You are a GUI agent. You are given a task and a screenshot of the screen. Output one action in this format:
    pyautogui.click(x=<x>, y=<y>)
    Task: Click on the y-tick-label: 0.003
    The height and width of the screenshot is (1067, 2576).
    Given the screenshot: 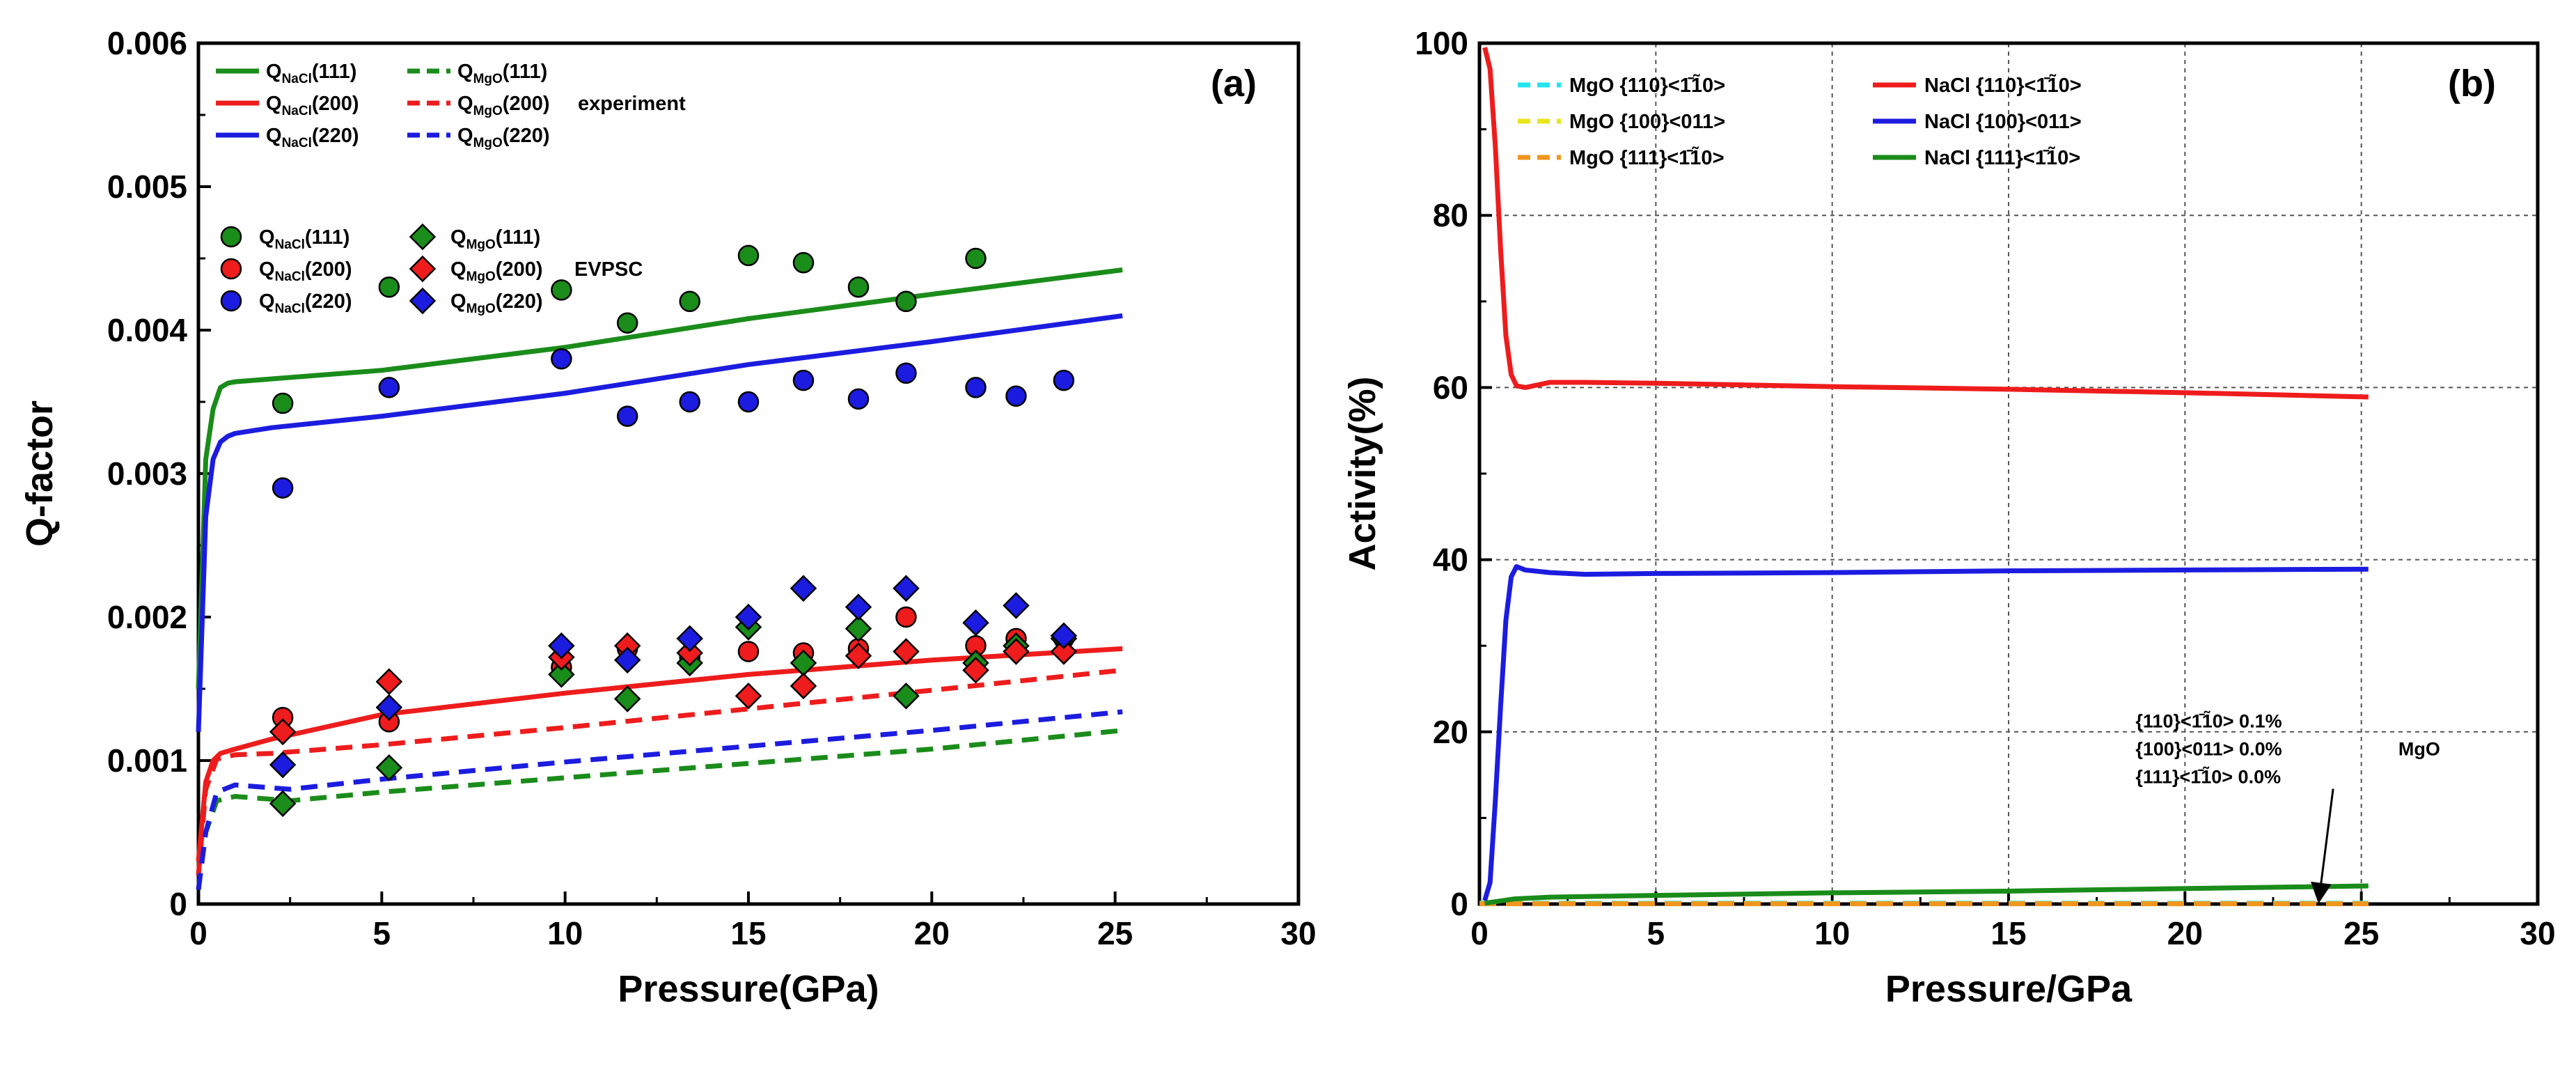 What is the action you would take?
    pyautogui.click(x=147, y=474)
    